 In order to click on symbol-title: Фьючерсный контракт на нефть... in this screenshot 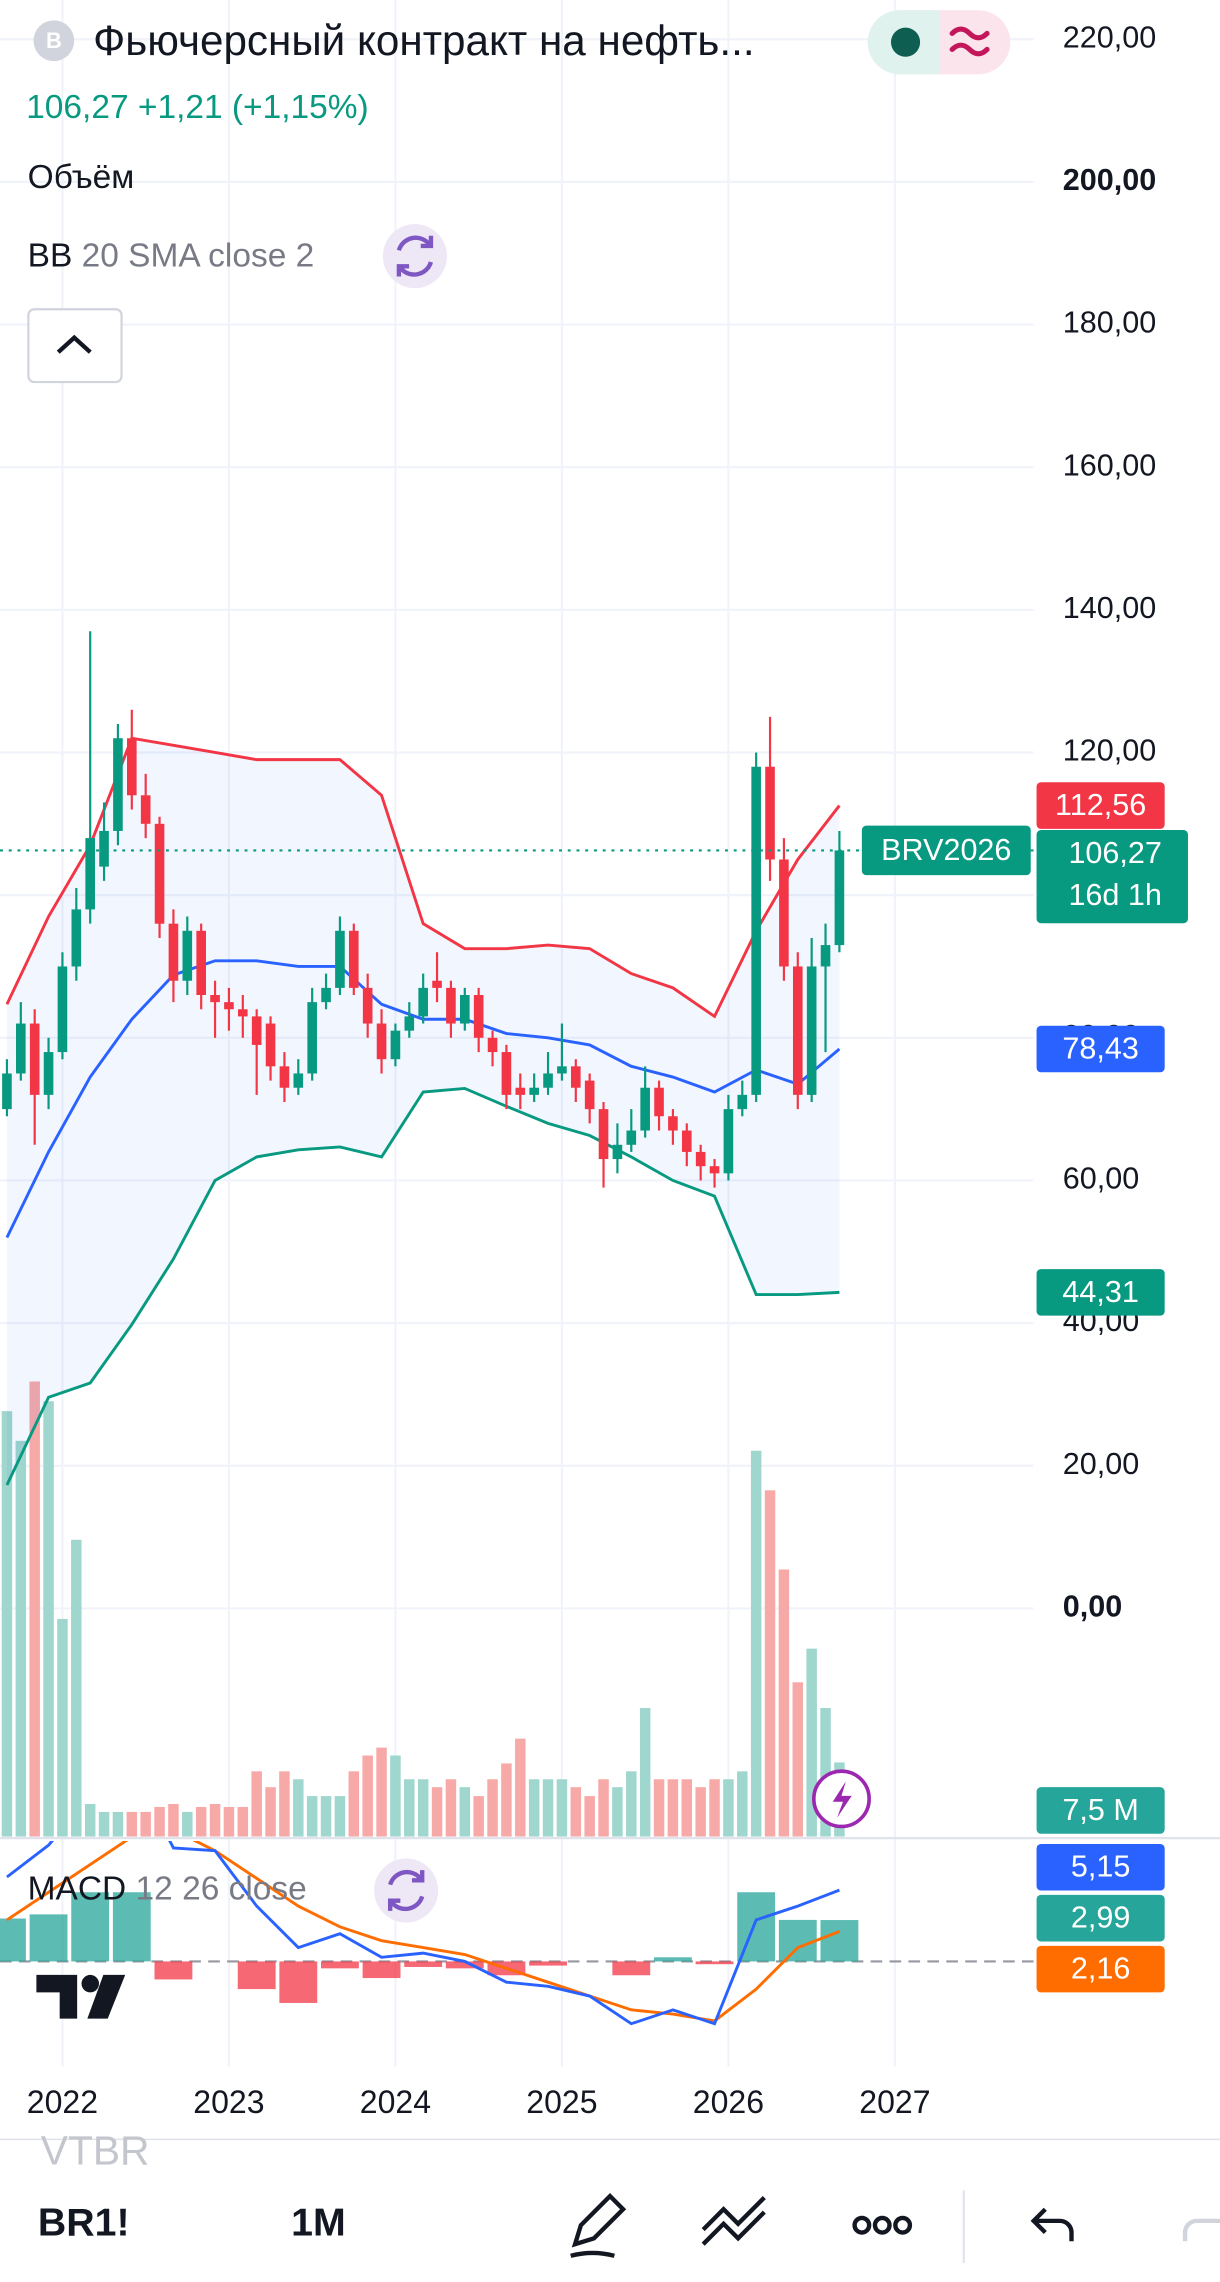, I will do `click(423, 40)`.